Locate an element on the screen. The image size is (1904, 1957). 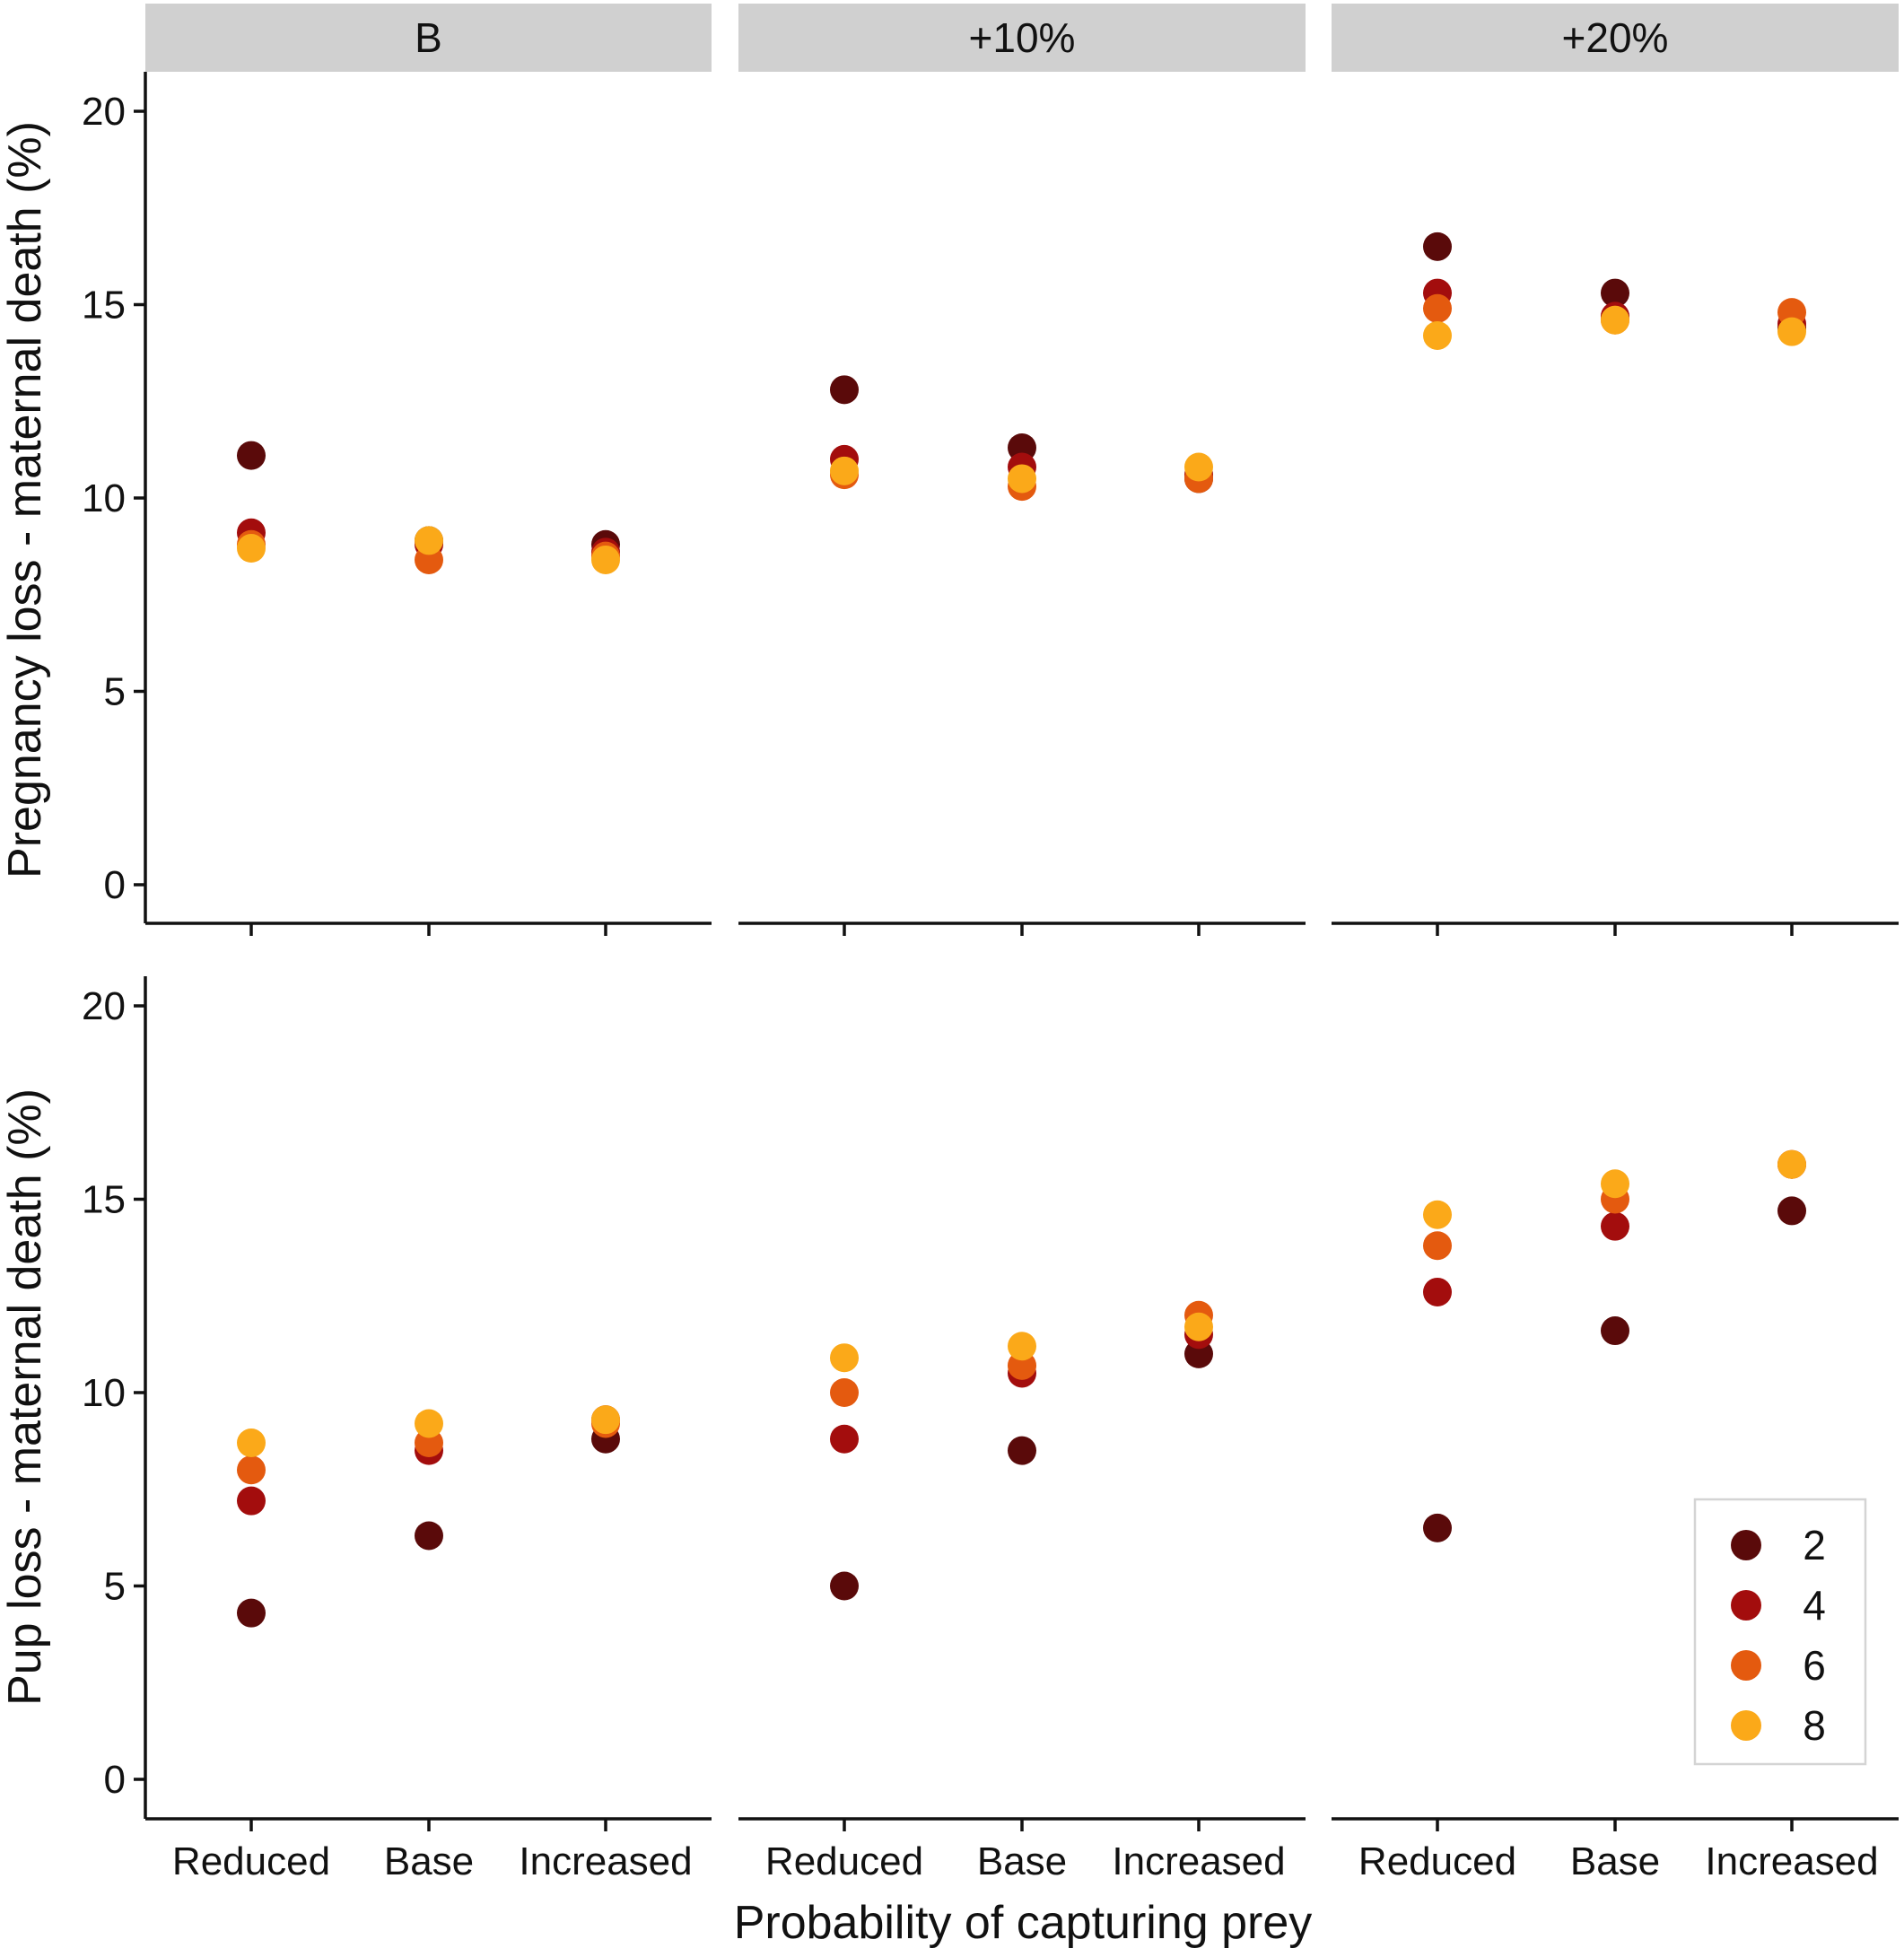
legend-box is located at coordinates (1780, 1632).